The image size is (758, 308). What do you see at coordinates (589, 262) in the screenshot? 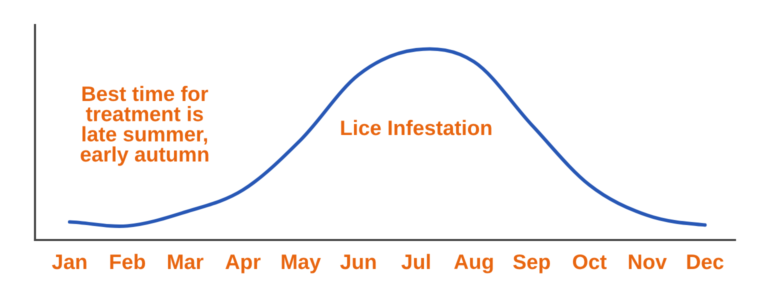
I see `x-tick-label: Oct` at bounding box center [589, 262].